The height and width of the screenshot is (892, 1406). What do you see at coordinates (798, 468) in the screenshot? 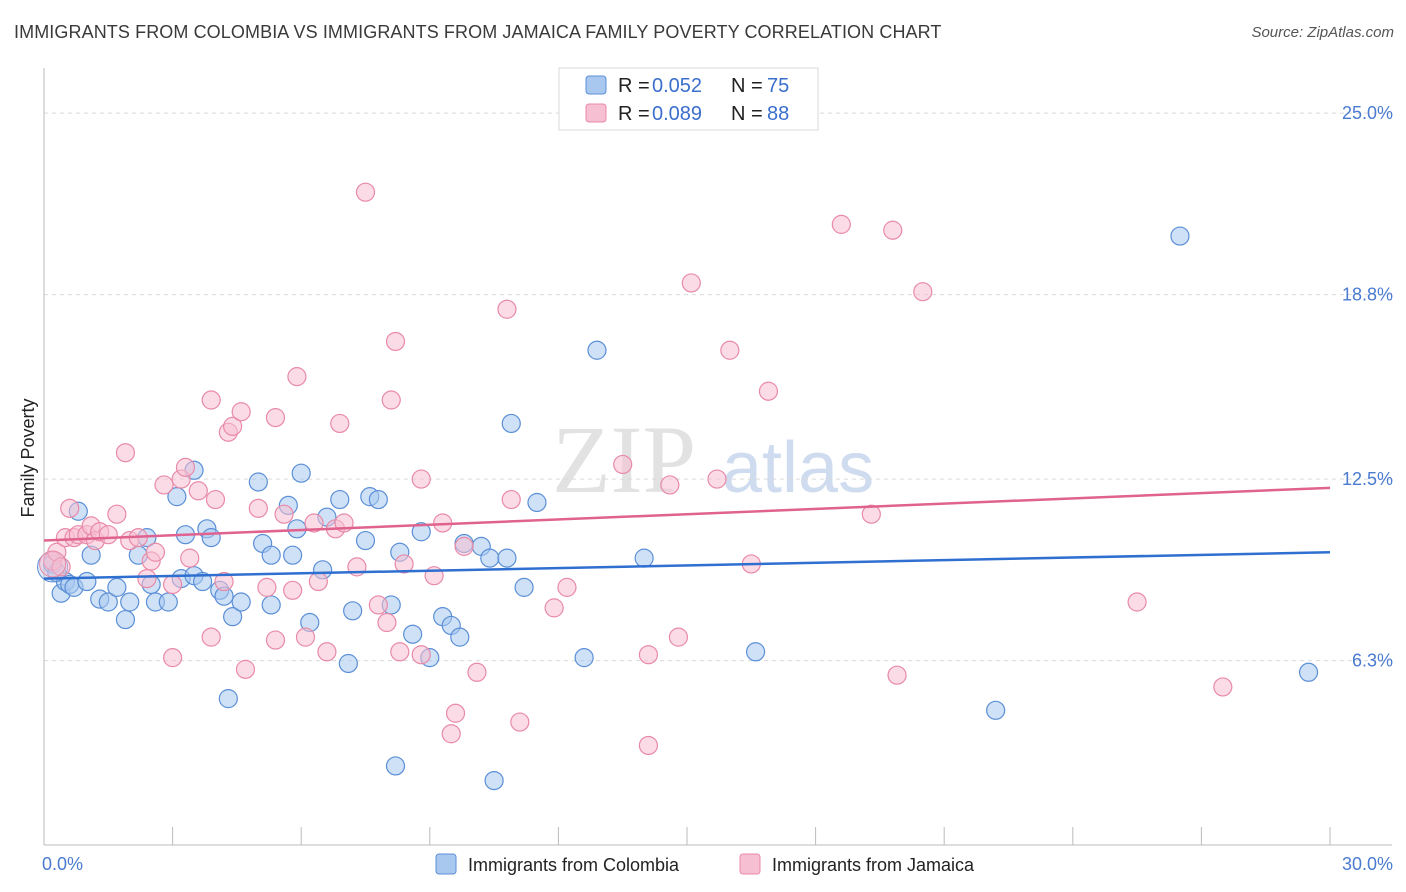
I see `watermark-atlas: atlas` at bounding box center [798, 468].